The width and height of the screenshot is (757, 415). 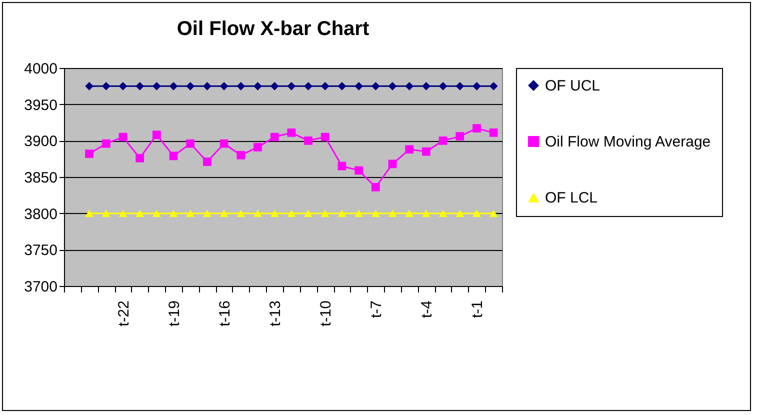 I want to click on legend-label: OF LCL, so click(x=571, y=198).